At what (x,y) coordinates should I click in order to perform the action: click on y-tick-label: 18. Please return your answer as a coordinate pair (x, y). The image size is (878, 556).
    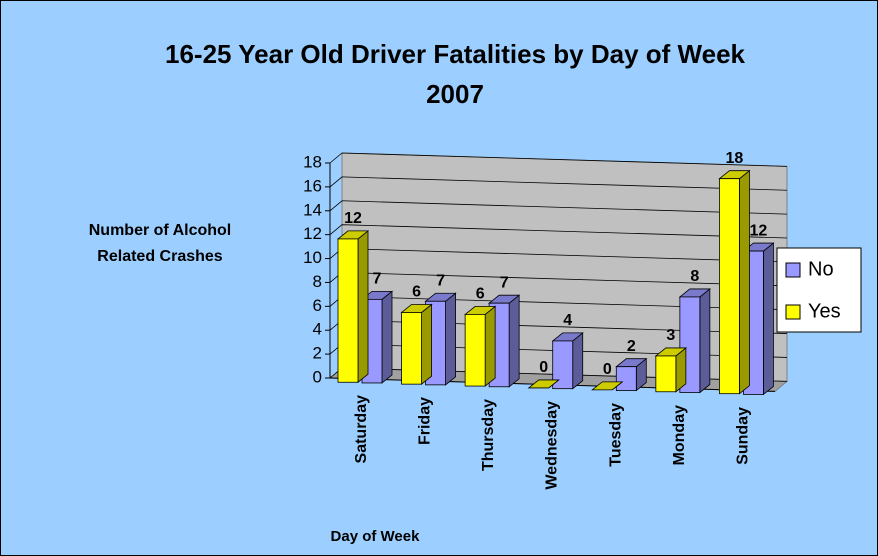
    Looking at the image, I should click on (312, 161).